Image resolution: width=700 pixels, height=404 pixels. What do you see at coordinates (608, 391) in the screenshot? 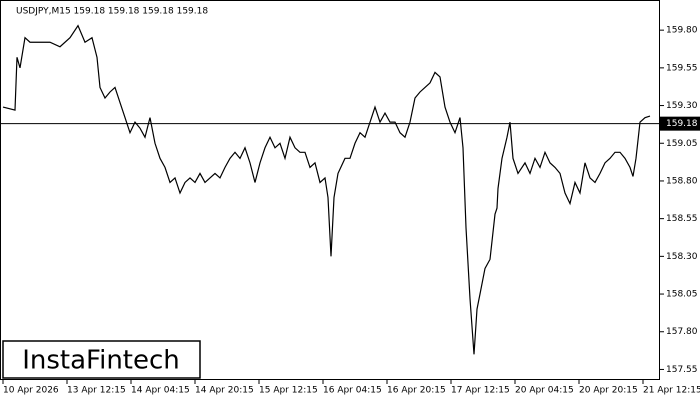
I see `x-tick-label: 20 Apr 20:15` at bounding box center [608, 391].